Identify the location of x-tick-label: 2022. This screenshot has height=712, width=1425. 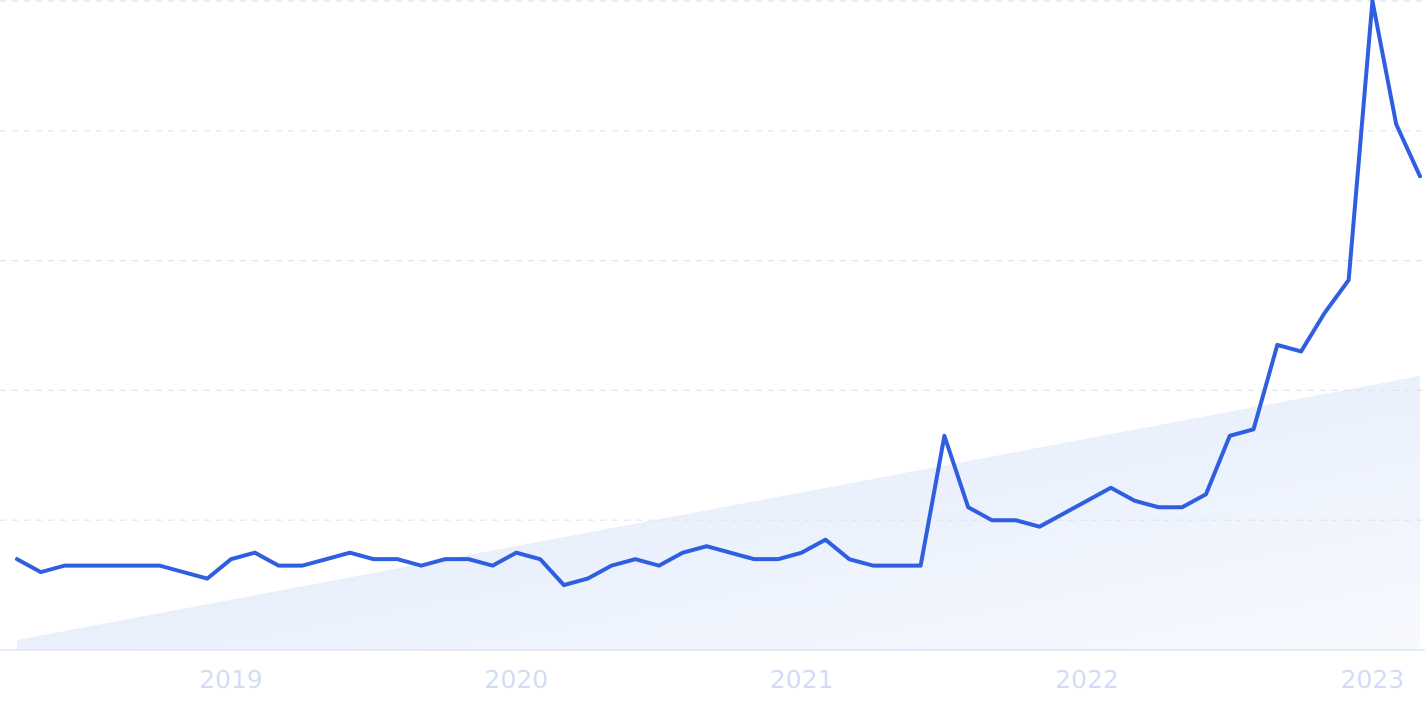
(1087, 679).